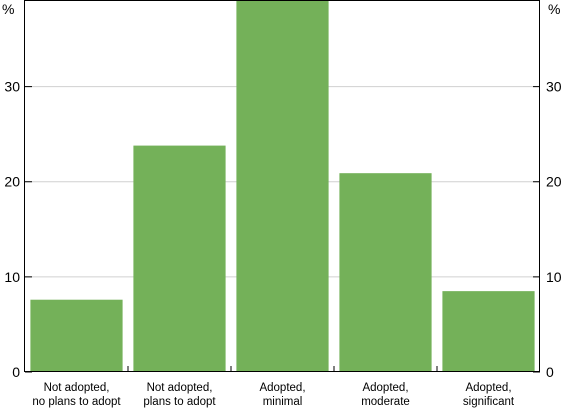 The image size is (569, 409). Describe the element at coordinates (554, 182) in the screenshot. I see `y-tick-label-right: 20` at that location.